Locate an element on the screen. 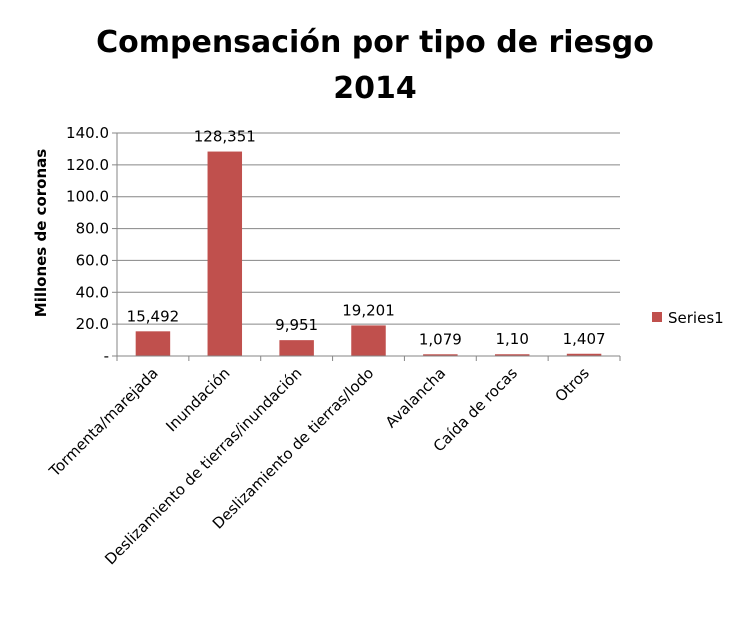  legend: Series1 is located at coordinates (688, 318).